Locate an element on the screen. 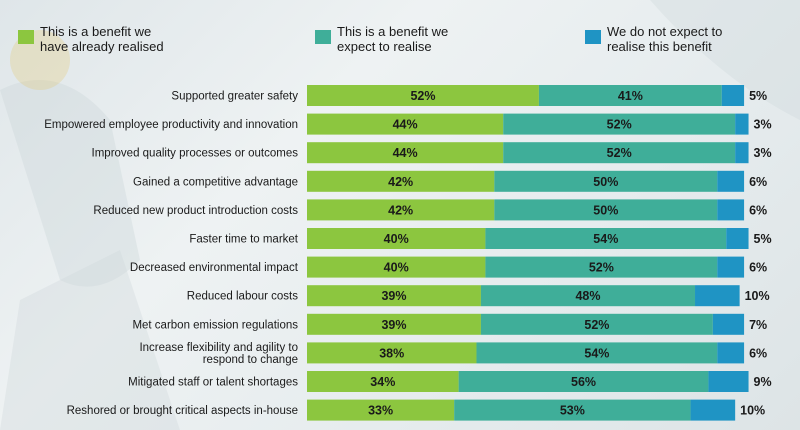 The width and height of the screenshot is (800, 430). legend-swatch-realised is located at coordinates (26, 37).